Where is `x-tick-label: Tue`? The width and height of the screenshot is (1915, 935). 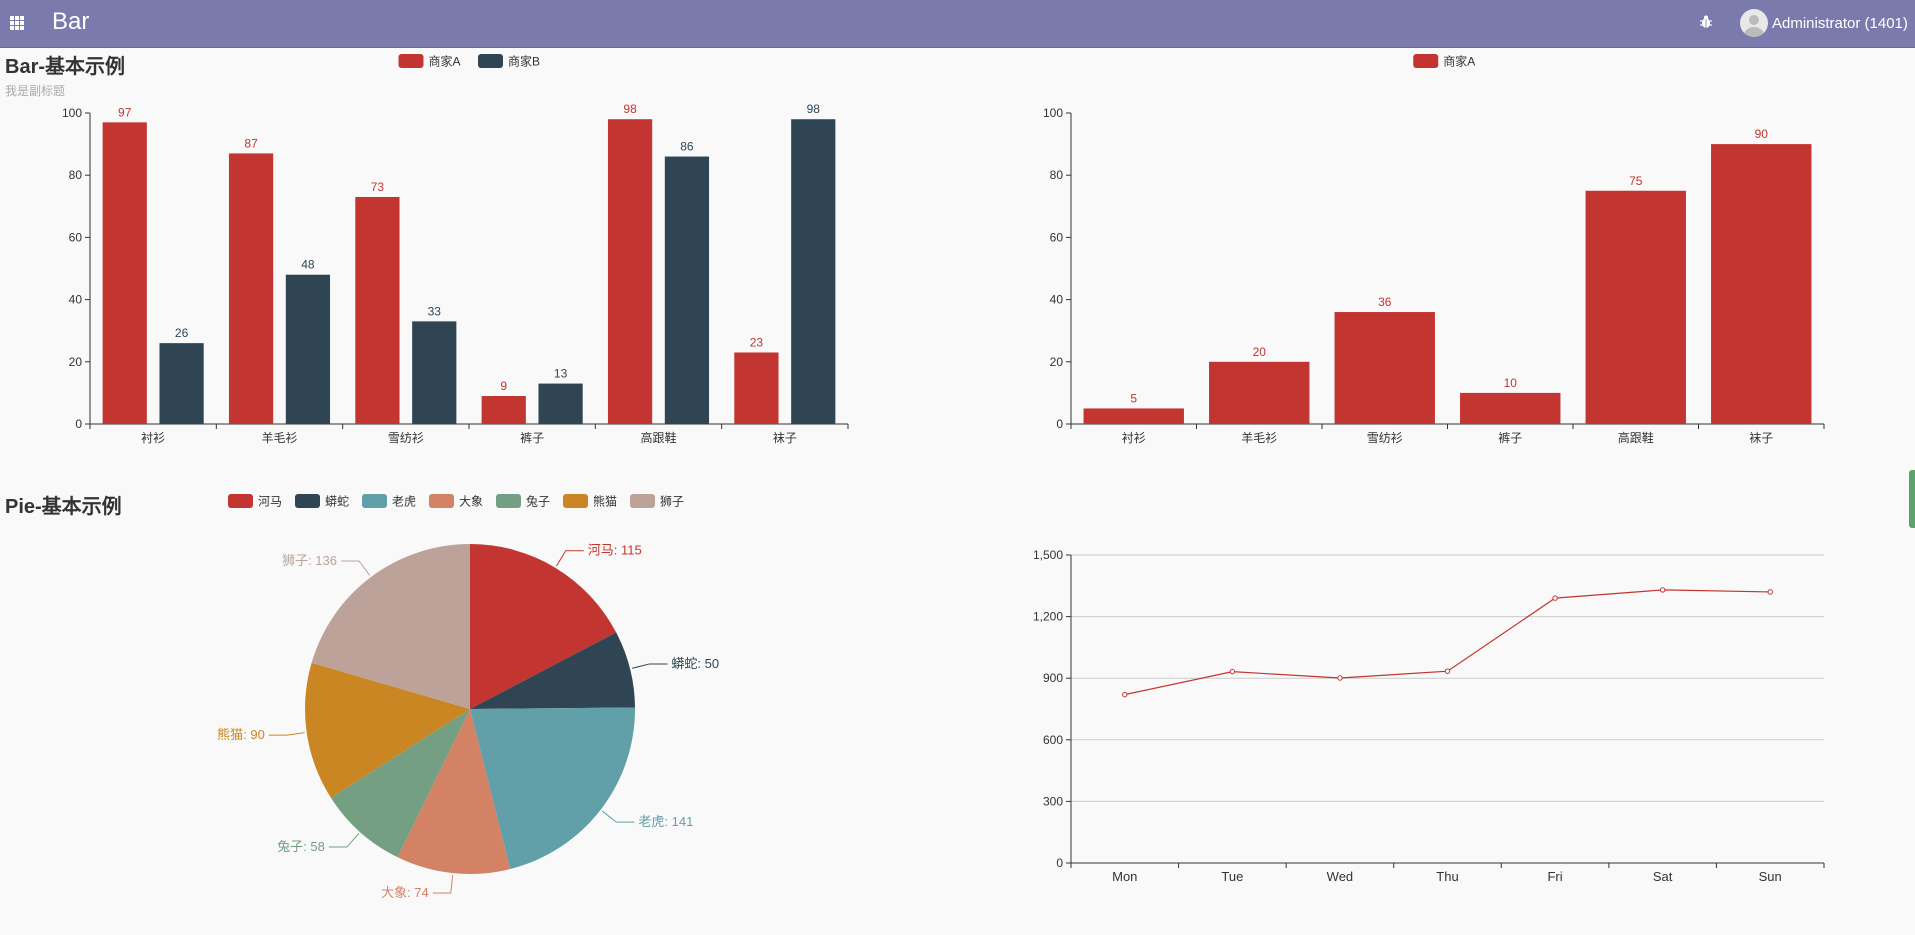 x-tick-label: Tue is located at coordinates (1232, 876).